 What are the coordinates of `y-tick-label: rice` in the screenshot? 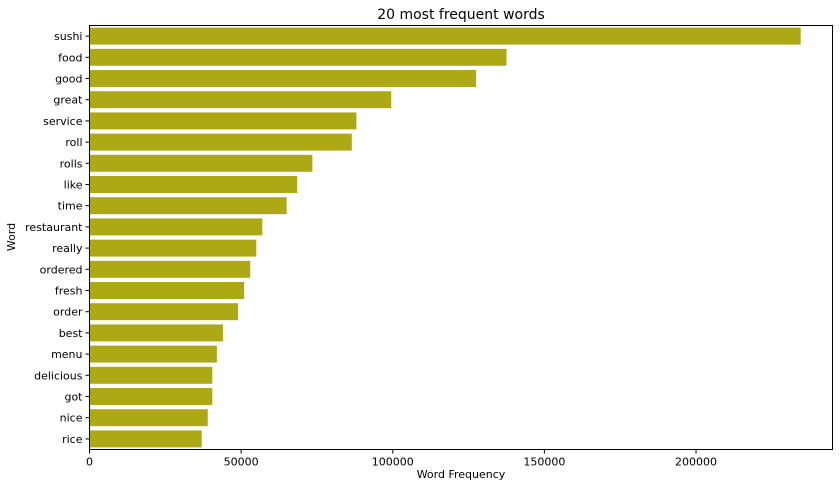 It's located at (72, 439).